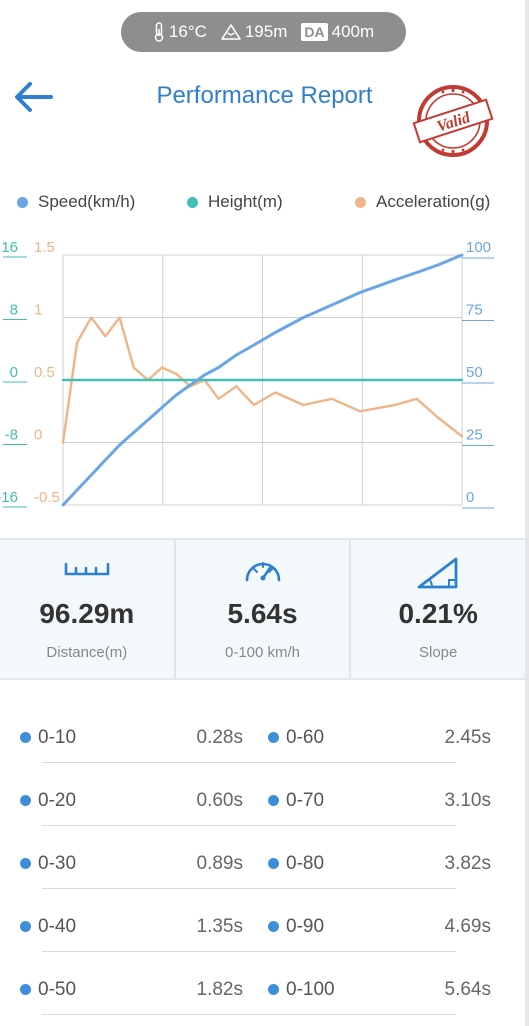 The width and height of the screenshot is (529, 1026). I want to click on split-left-value: 0.60s, so click(219, 800).